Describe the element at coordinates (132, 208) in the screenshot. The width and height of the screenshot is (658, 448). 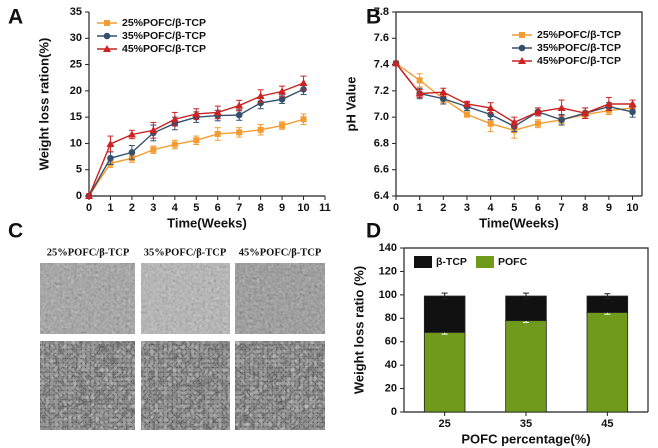
I see `x-tick-label: 2` at that location.